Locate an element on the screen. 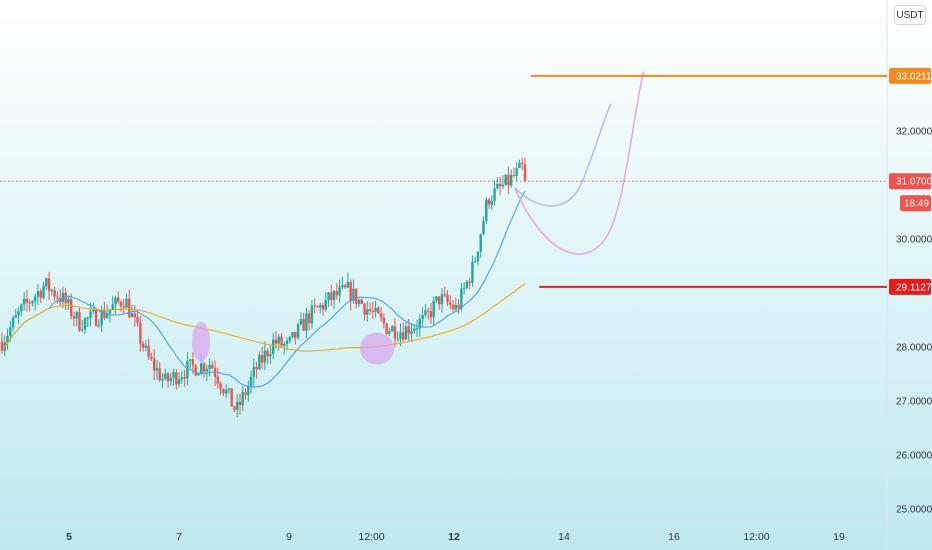 The image size is (932, 550). long-projection is located at coordinates (579, 163).